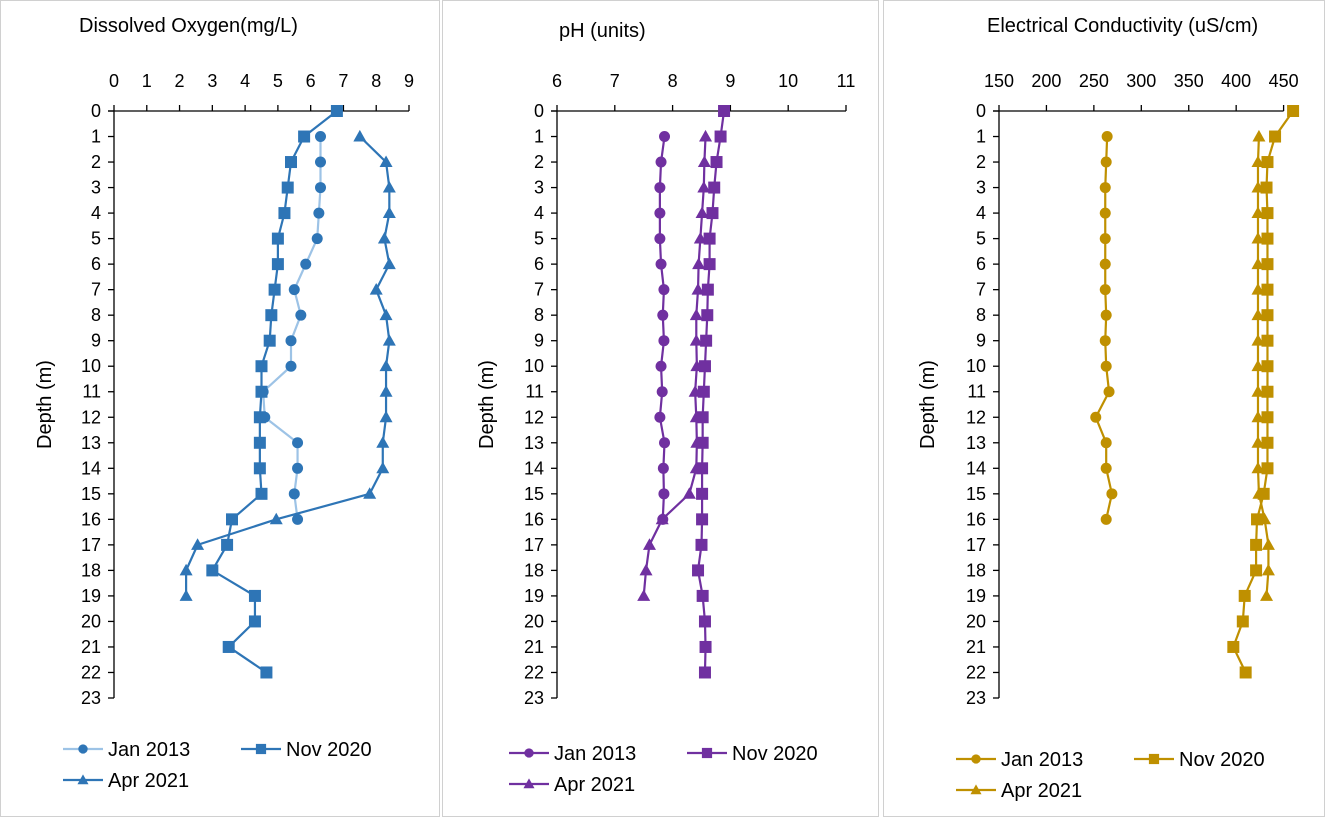 This screenshot has width=1325, height=820. What do you see at coordinates (788, 81) in the screenshot?
I see `x-tick-label: 10` at bounding box center [788, 81].